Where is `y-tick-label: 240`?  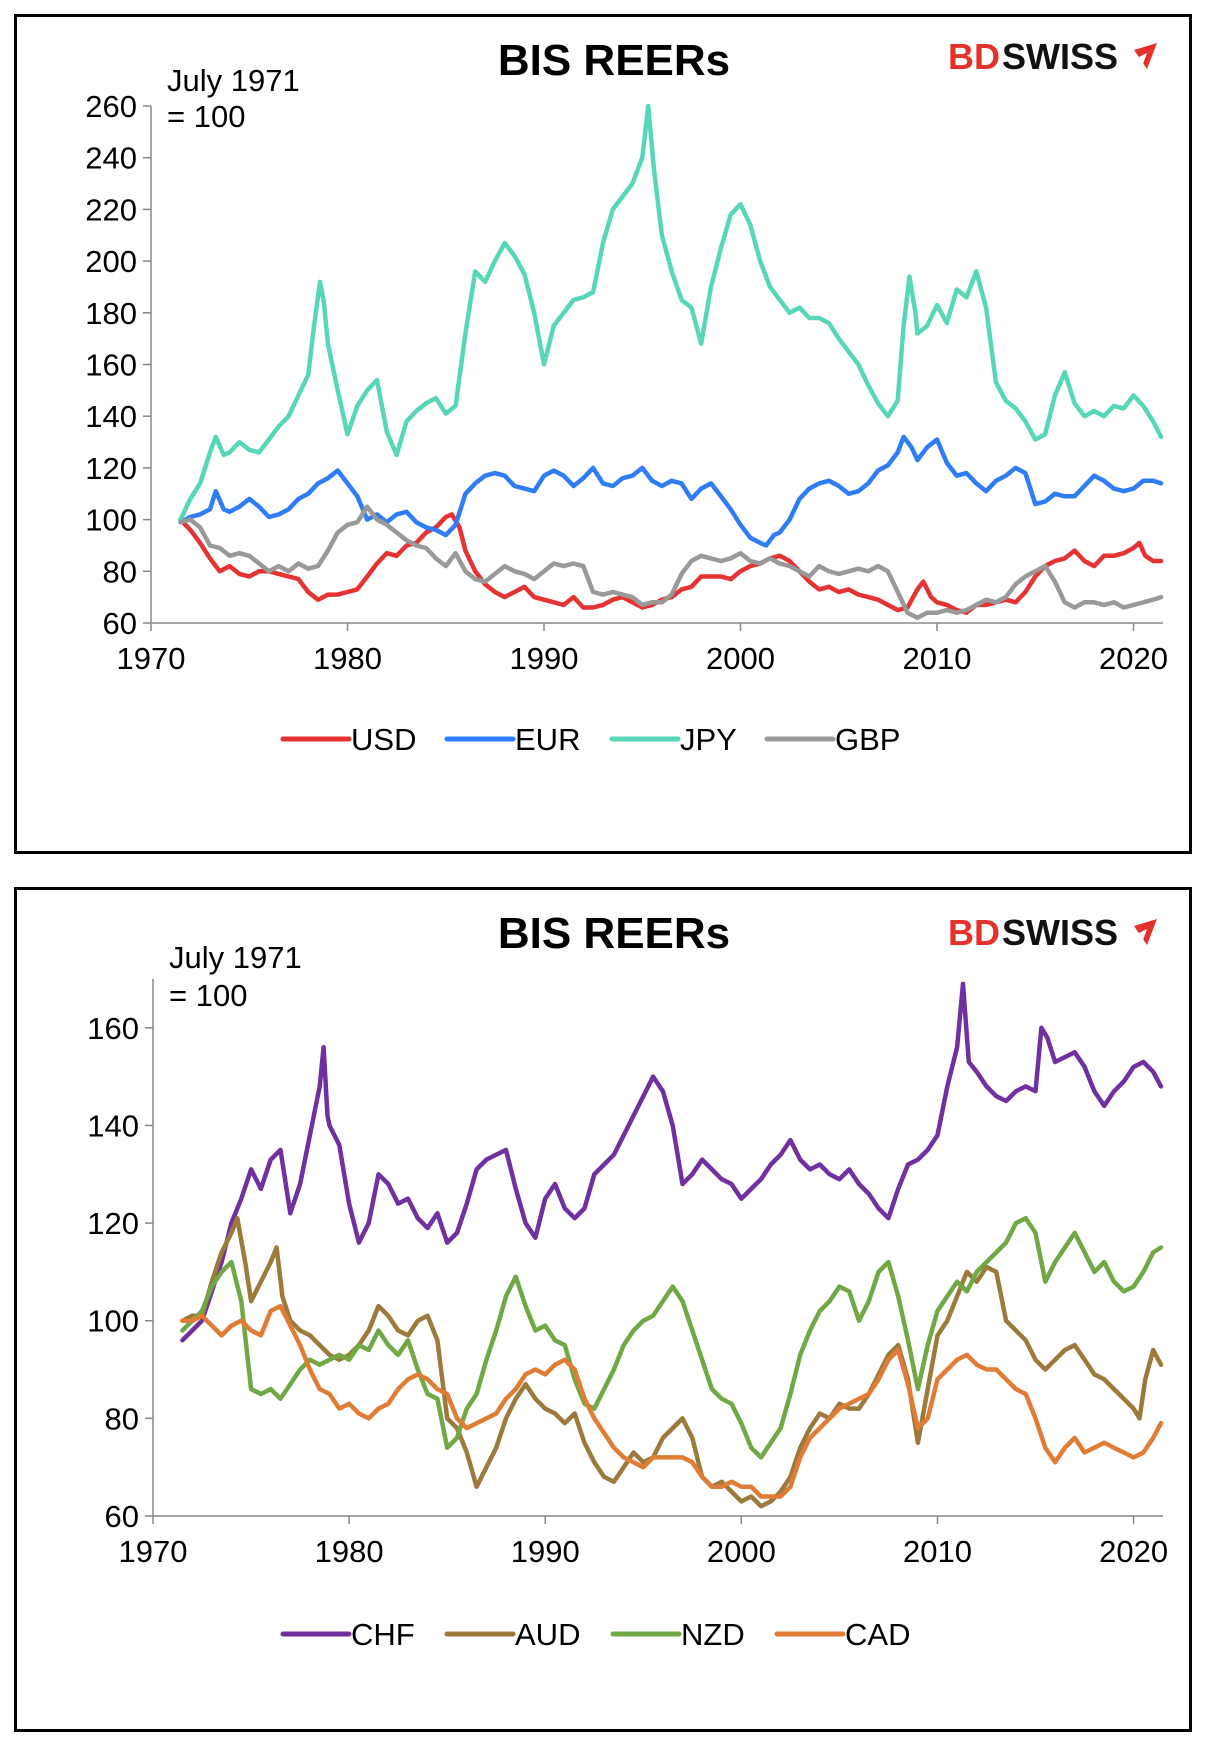
y-tick-label: 240 is located at coordinates (111, 158).